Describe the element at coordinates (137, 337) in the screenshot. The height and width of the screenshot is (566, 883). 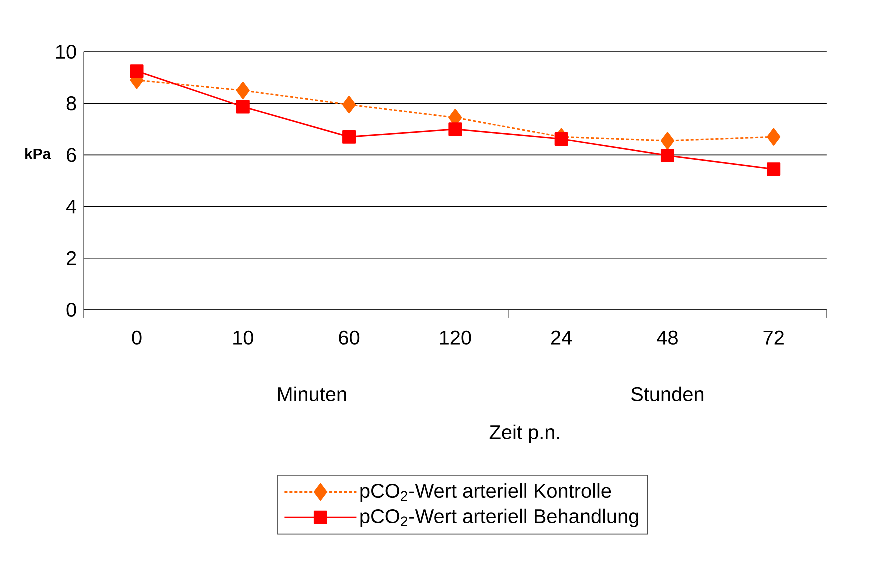
I see `x-tick-label: 0` at that location.